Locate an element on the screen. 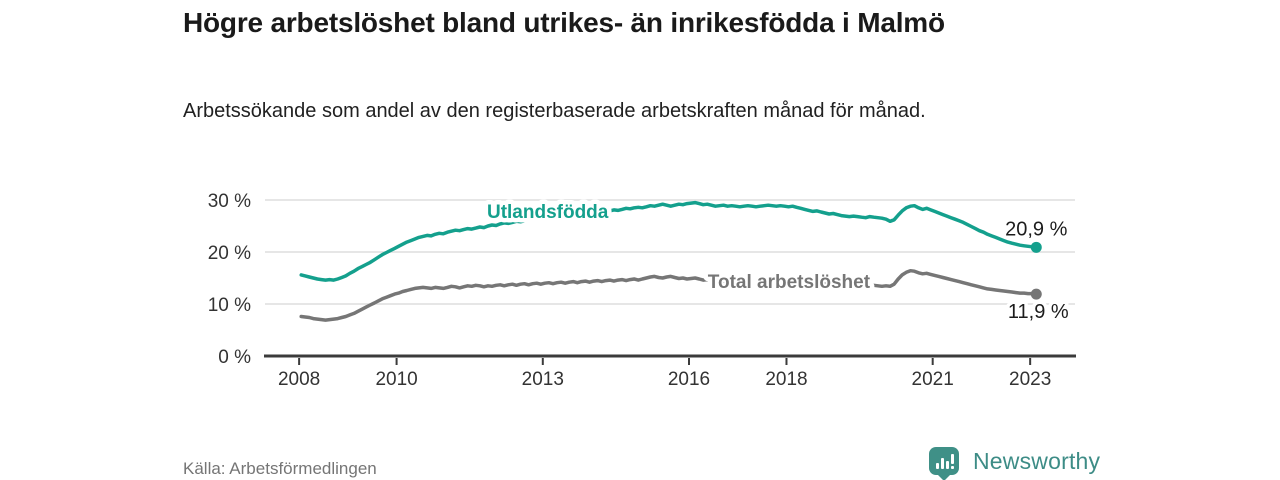  x-axis-label: 2010 is located at coordinates (396, 379).